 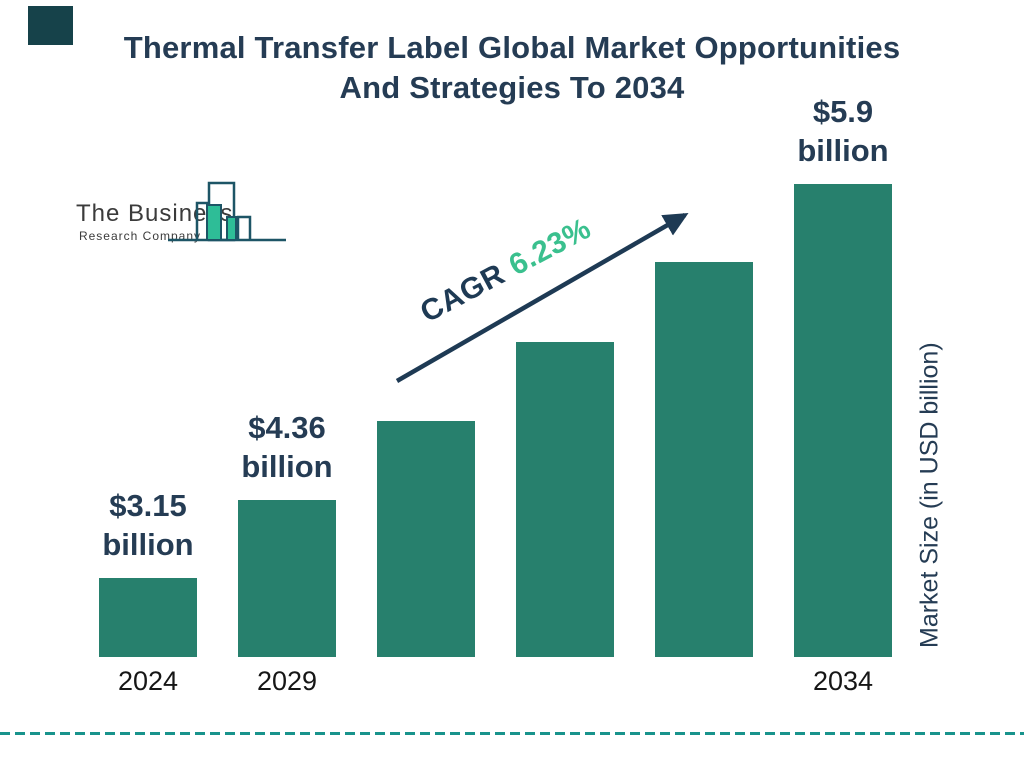 I want to click on value-label: $3.15 billion, so click(x=148, y=525).